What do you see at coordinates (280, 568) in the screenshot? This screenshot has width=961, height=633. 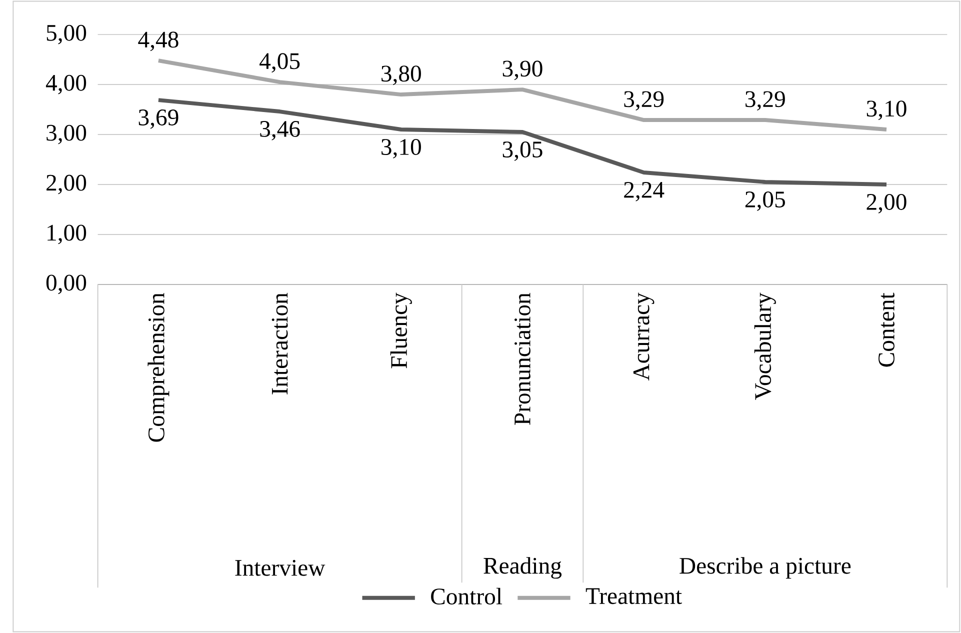 I see `text: Interview` at bounding box center [280, 568].